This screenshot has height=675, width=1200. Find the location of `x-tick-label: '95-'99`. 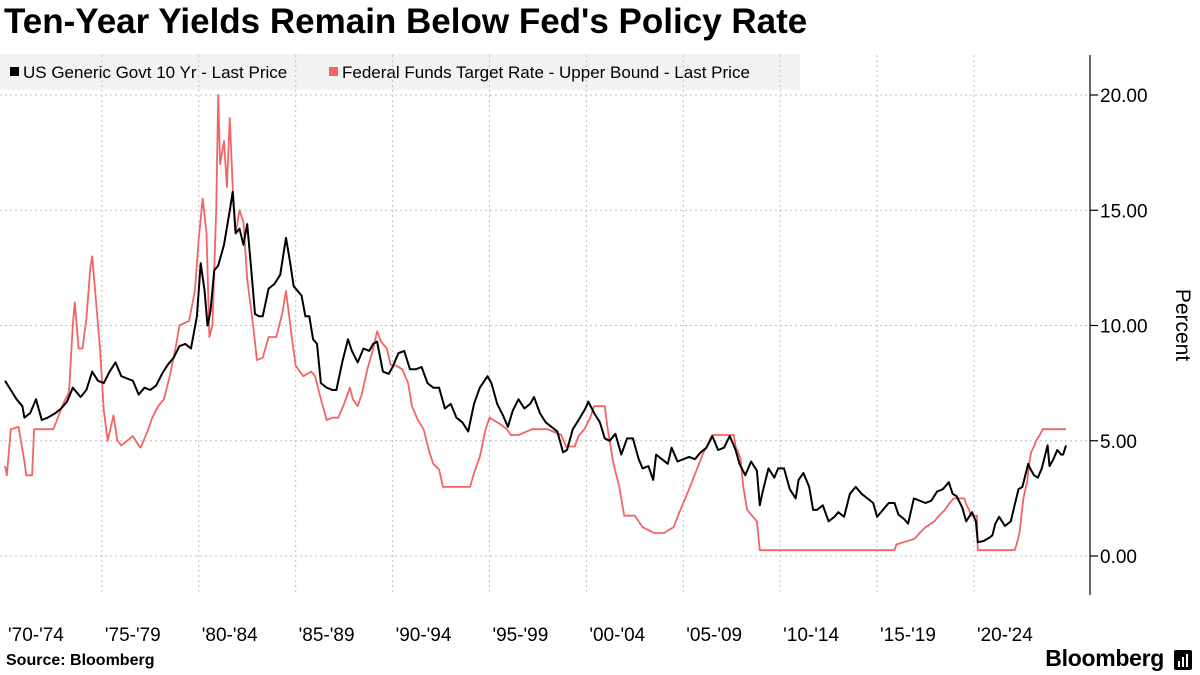

x-tick-label: '95-'99 is located at coordinates (520, 635).